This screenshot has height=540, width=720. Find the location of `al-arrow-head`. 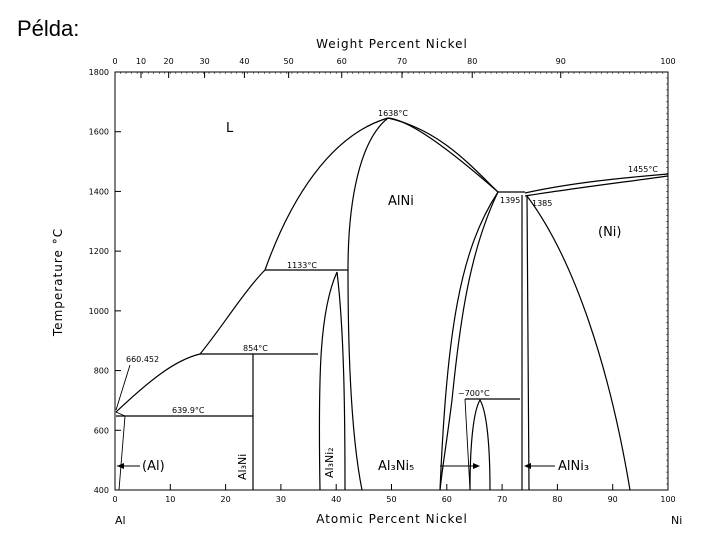

al-arrow-head is located at coordinates (120, 466).